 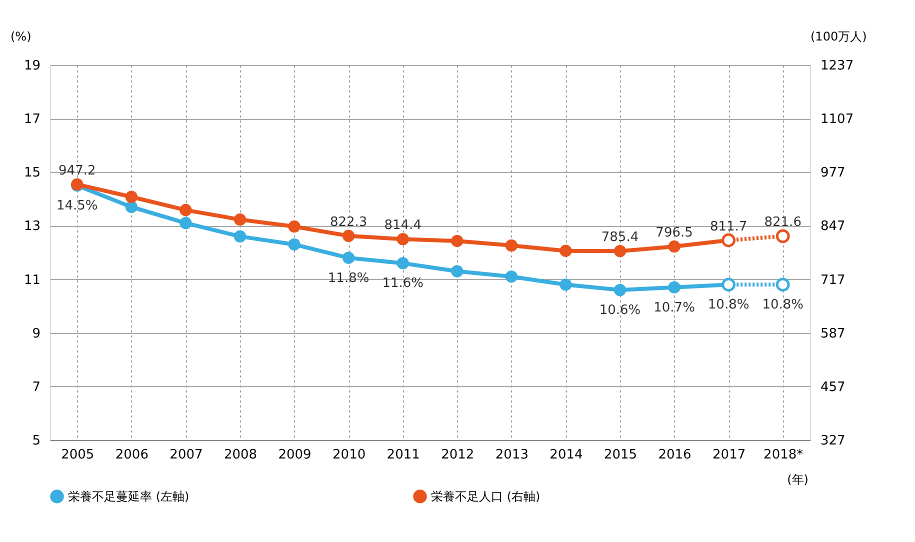 I want to click on data-label: 811.7, so click(x=729, y=226).